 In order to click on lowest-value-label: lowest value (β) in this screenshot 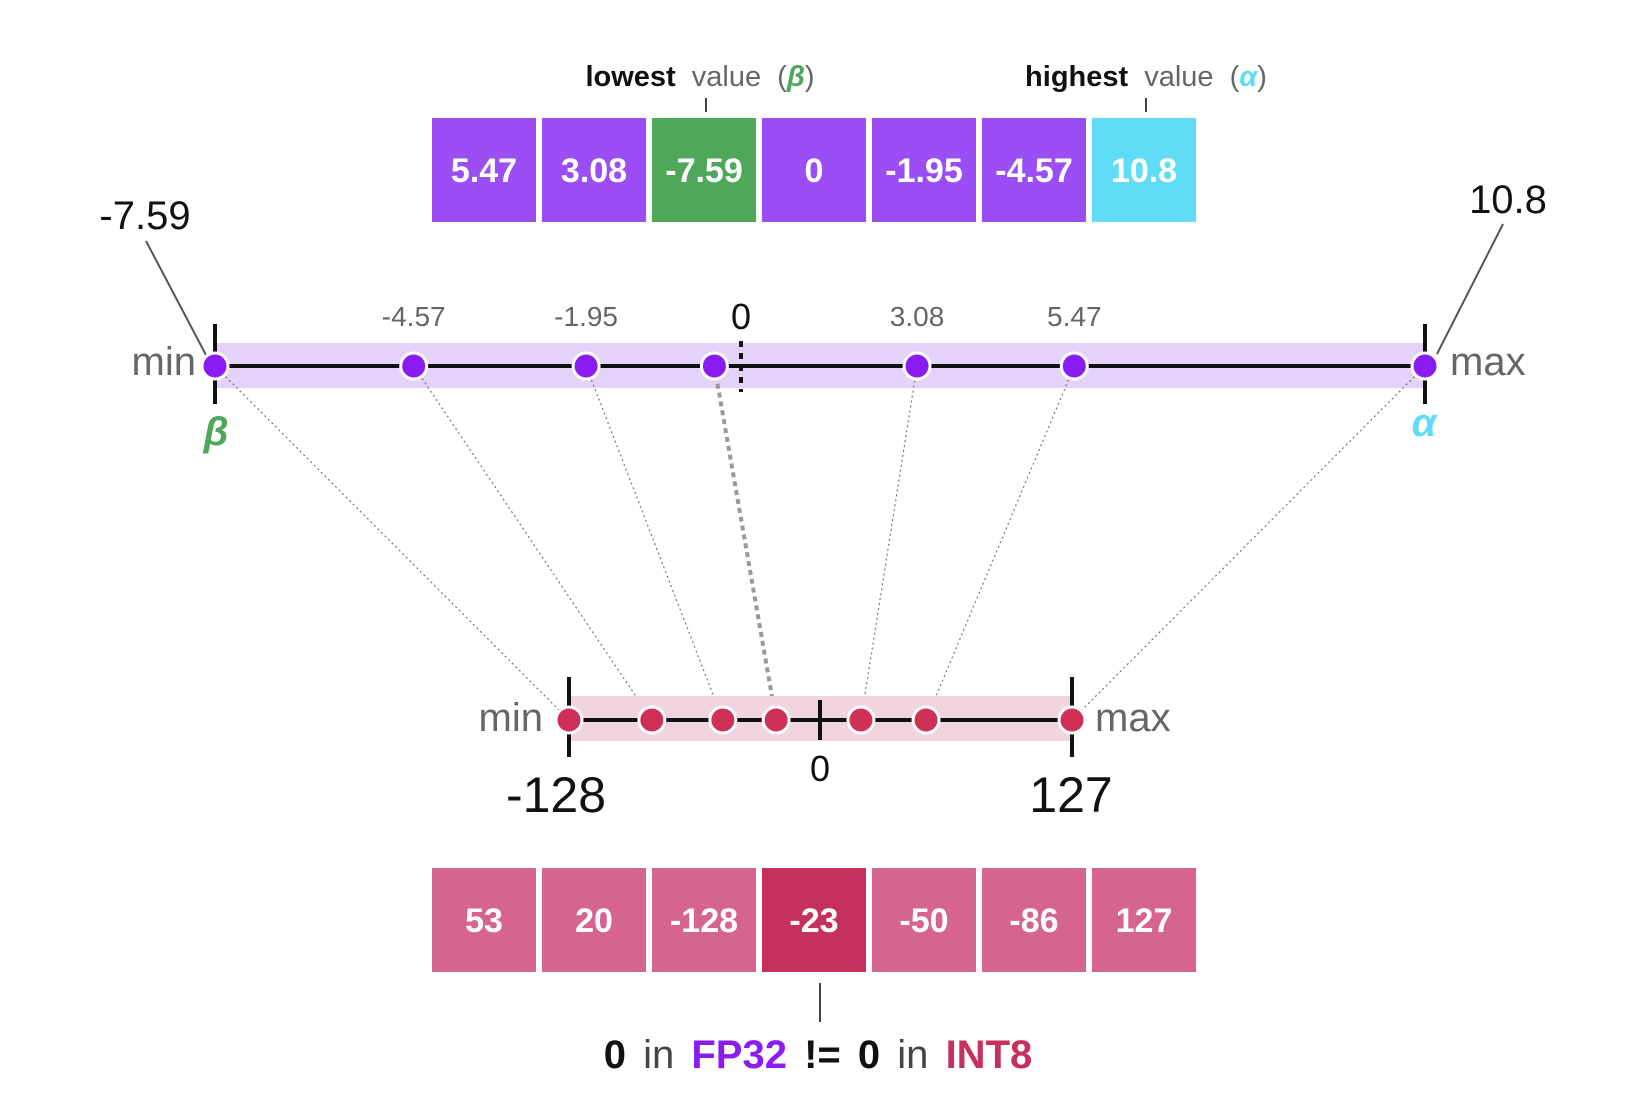, I will do `click(699, 77)`.